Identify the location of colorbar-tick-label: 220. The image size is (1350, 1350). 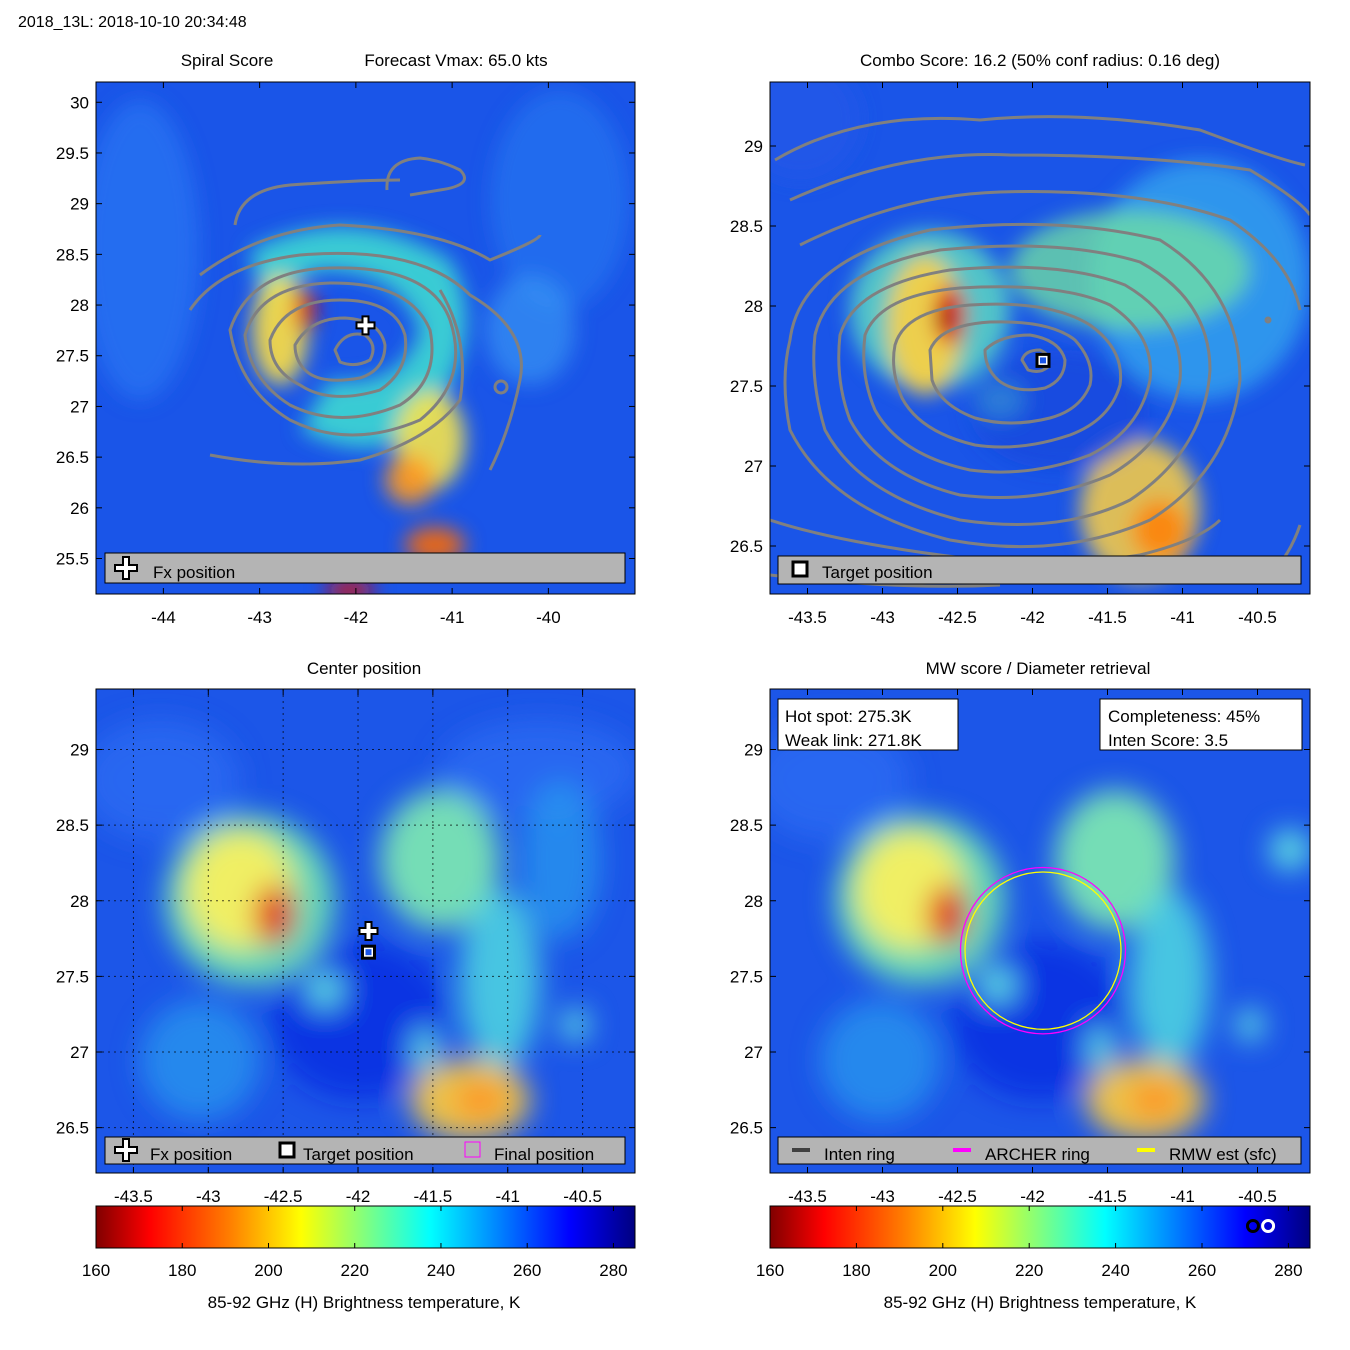
(355, 1270).